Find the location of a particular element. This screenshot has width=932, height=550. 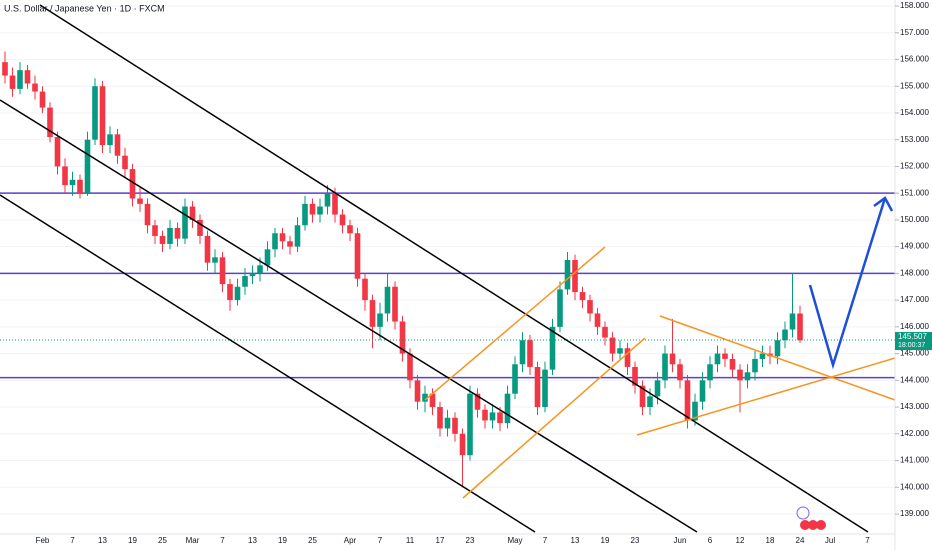

y-tick-label: 151.000 is located at coordinates (914, 192).